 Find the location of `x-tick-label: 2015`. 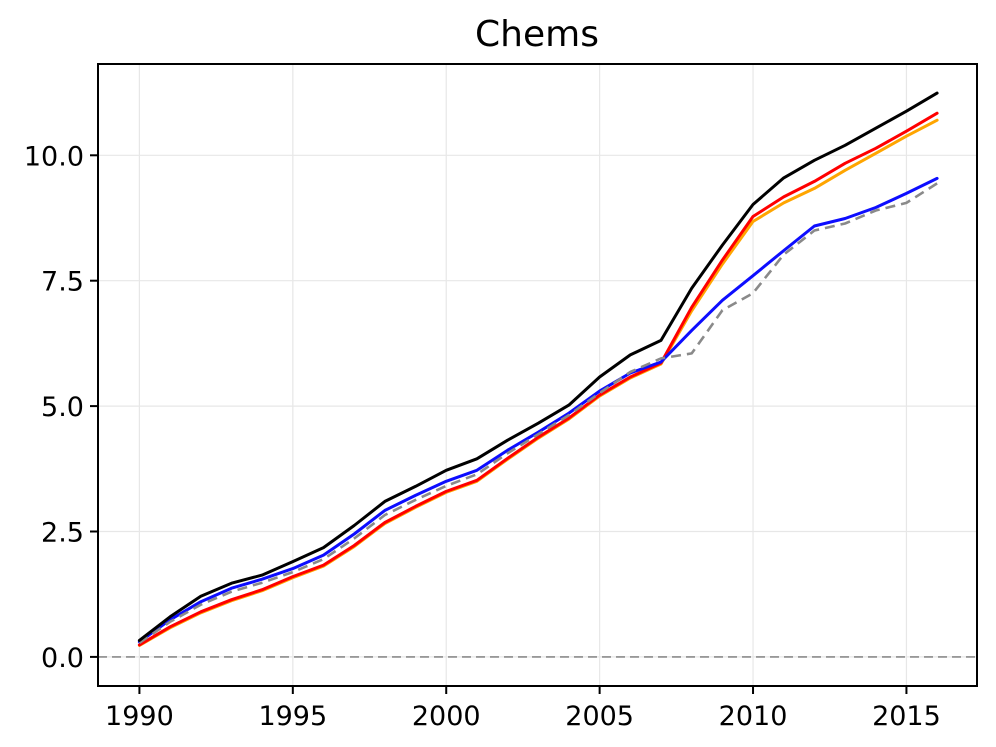

x-tick-label: 2015 is located at coordinates (906, 716).